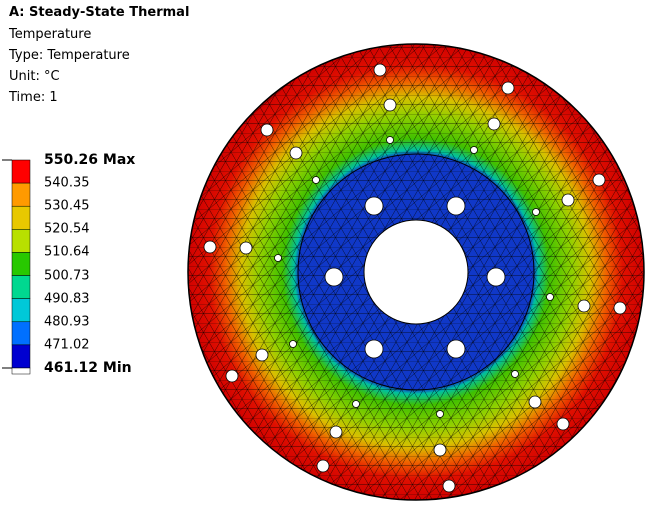 This screenshot has width=661, height=523. Describe the element at coordinates (67, 252) in the screenshot. I see `legend-label: 510.64` at that location.